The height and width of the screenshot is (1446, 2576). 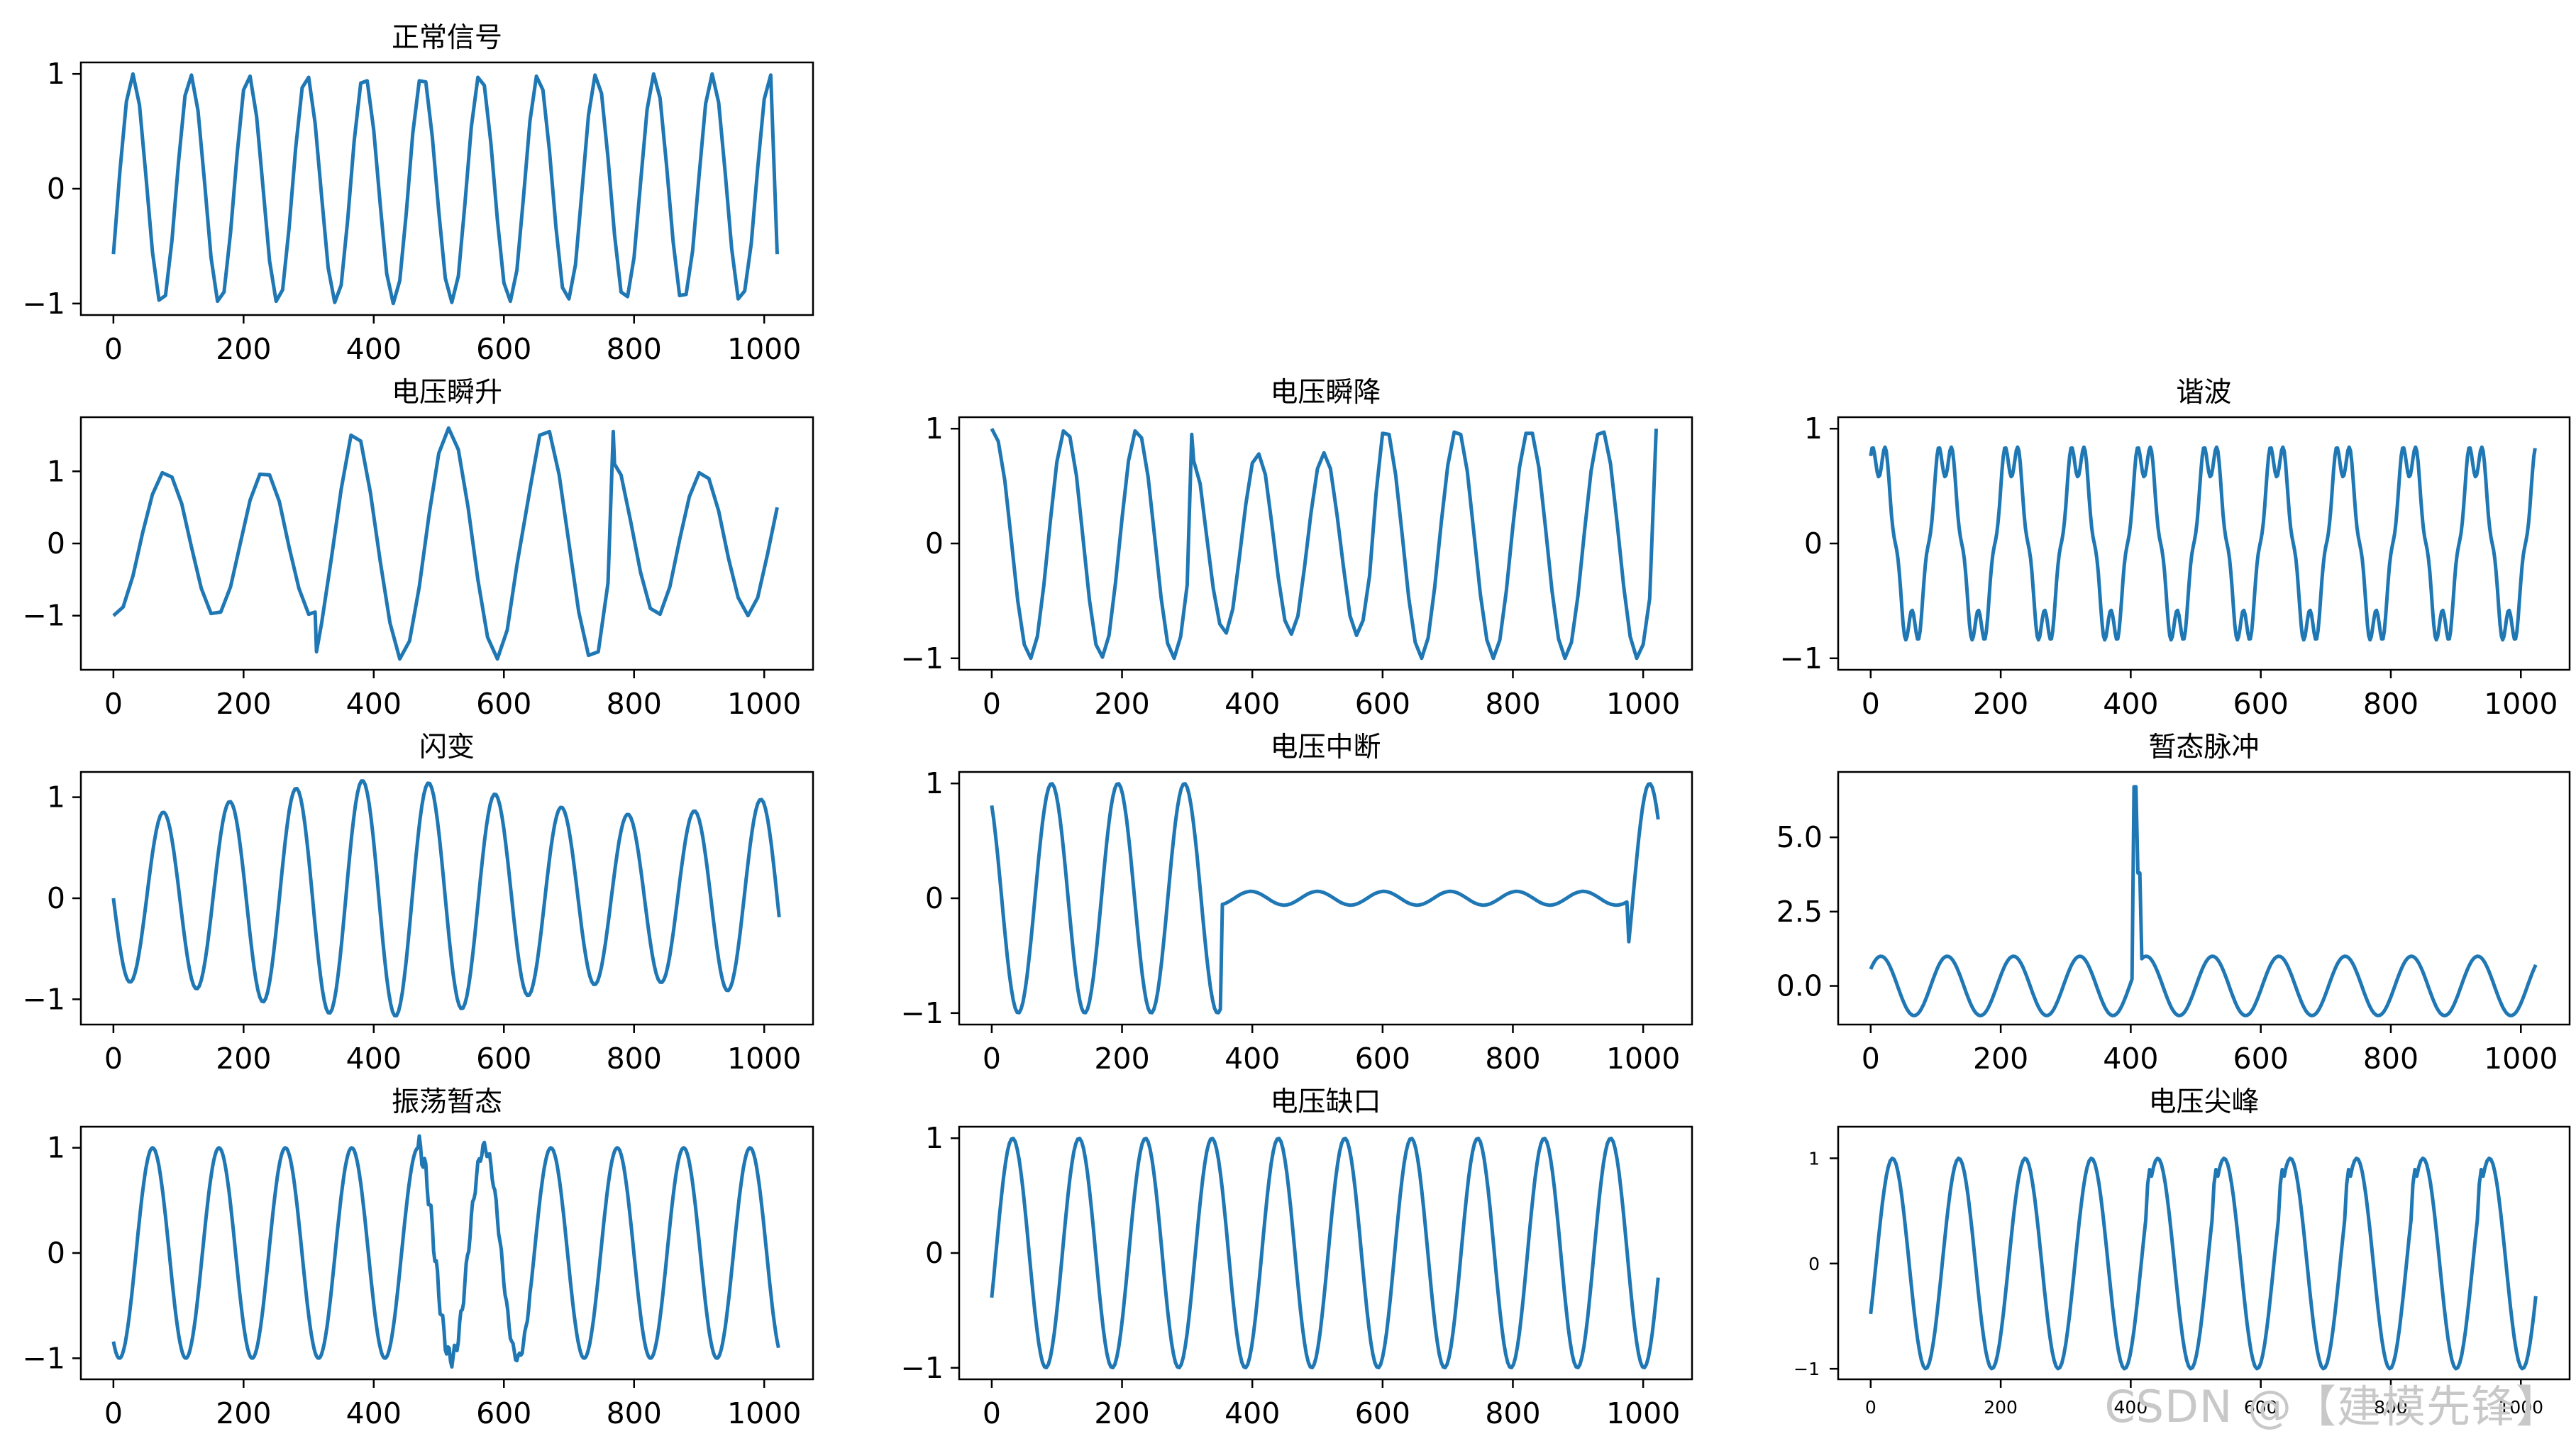 What do you see at coordinates (447, 38) in the screenshot?
I see `subplot-title: 正常信号` at bounding box center [447, 38].